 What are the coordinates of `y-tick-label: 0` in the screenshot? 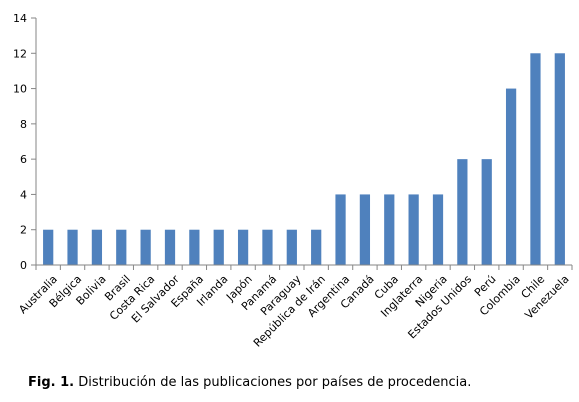 It's located at (23, 265).